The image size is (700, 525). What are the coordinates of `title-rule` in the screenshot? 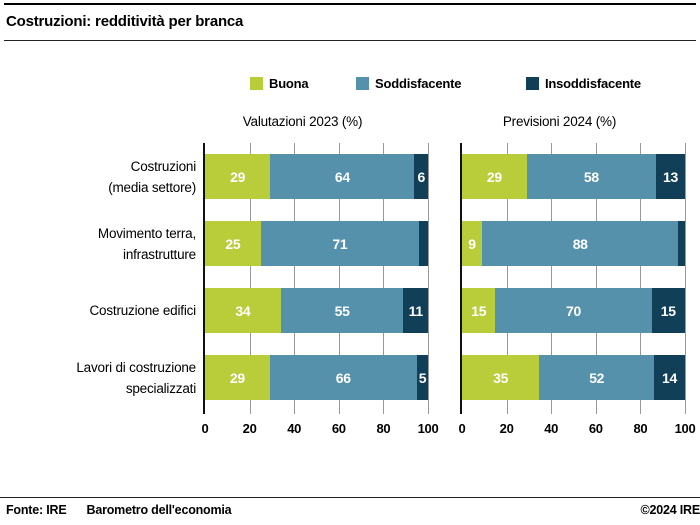 It's located at (350, 40).